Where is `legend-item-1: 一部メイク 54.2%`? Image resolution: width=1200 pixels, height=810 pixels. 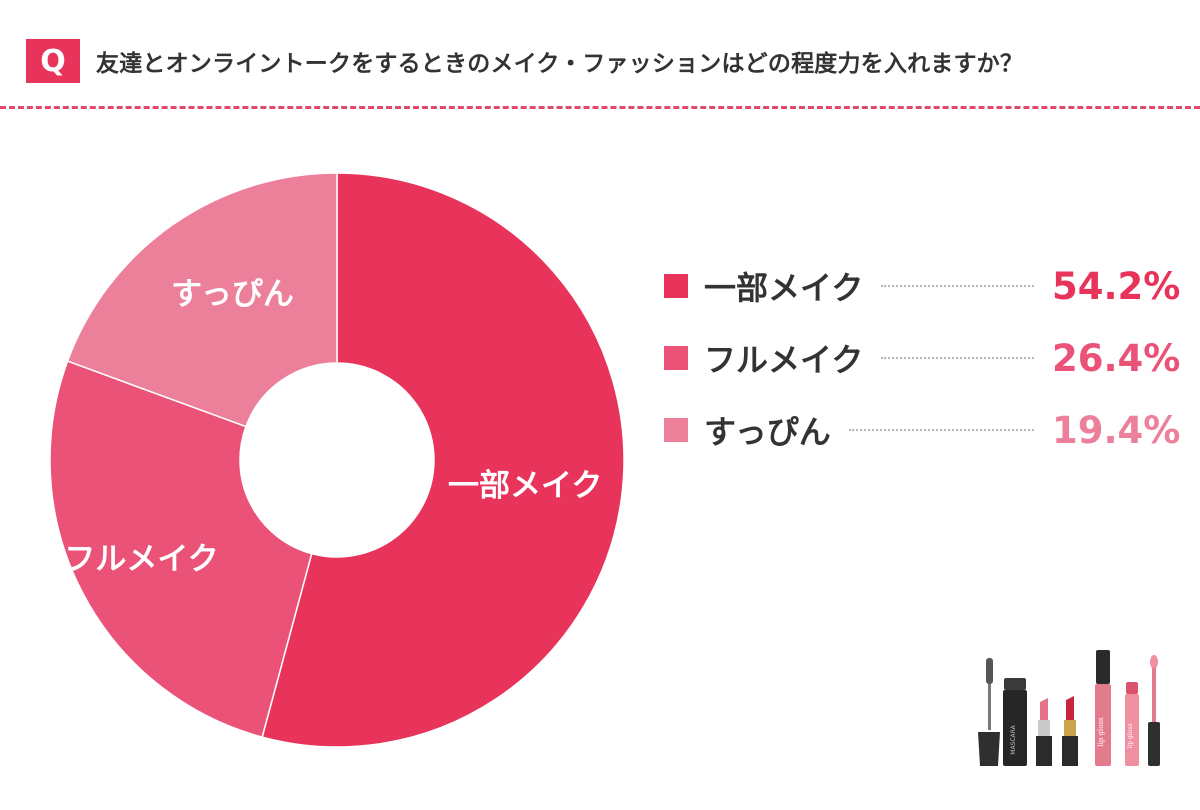
legend-item-1: 一部メイク 54.2% is located at coordinates (922, 286).